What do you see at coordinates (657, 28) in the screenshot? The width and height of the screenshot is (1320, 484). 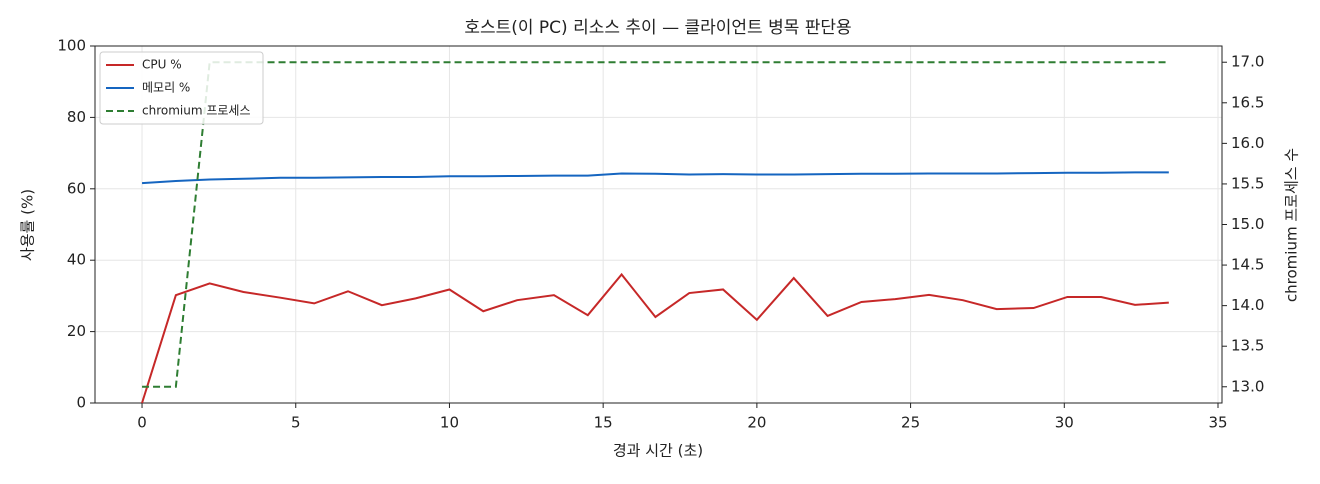 I see `chart-title: 호스트(이 PC) 리소스 추이 — 클라이언트 병목 판단용` at bounding box center [657, 28].